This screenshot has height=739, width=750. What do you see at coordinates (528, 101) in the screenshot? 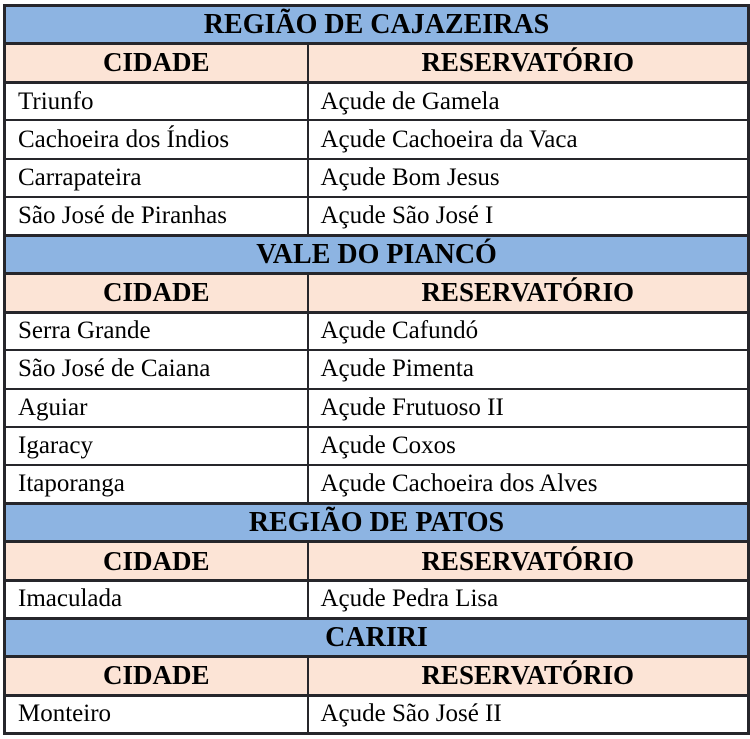
I see `reservoir-cell: Açude de Gamela` at bounding box center [528, 101].